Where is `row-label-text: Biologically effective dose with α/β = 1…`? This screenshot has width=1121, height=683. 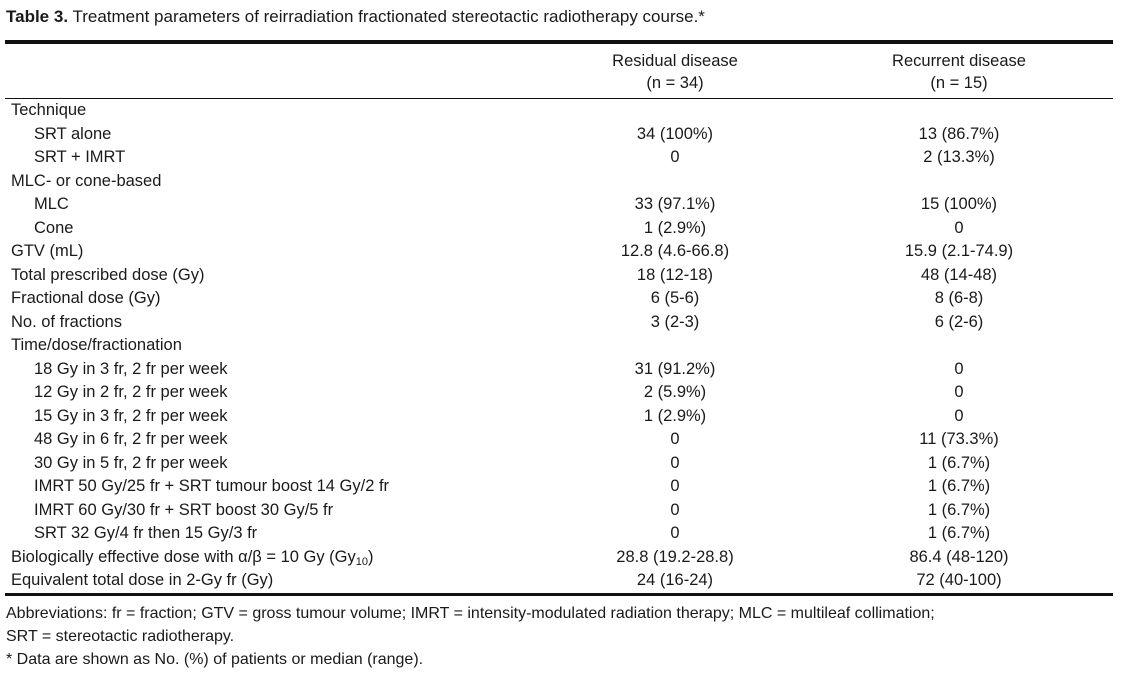 row-label-text: Biologically effective dose with α/β = 1… is located at coordinates (183, 556).